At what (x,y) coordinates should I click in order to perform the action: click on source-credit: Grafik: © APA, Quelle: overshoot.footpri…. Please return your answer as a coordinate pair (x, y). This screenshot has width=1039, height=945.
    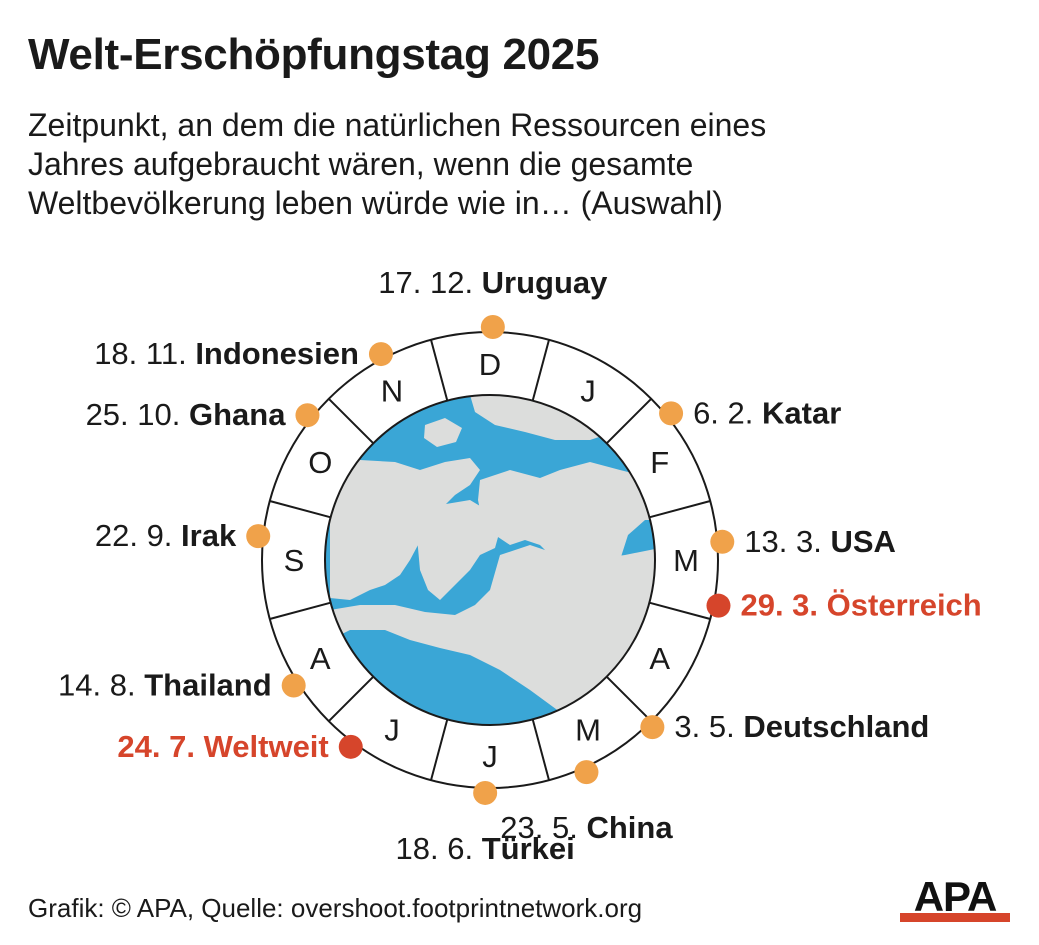
    Looking at the image, I should click on (335, 908).